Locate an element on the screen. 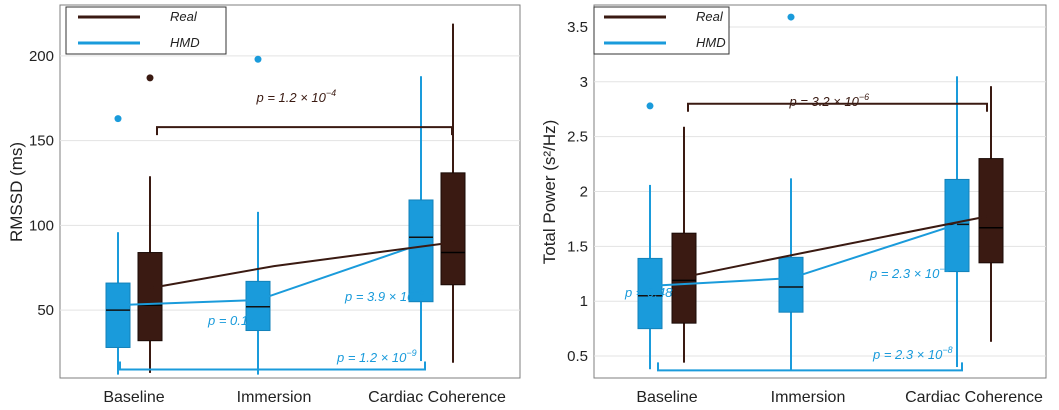 This screenshot has width=1059, height=410. x-tick-labels-left: Baseline Immersion Cardiac Coherence is located at coordinates (304, 397).